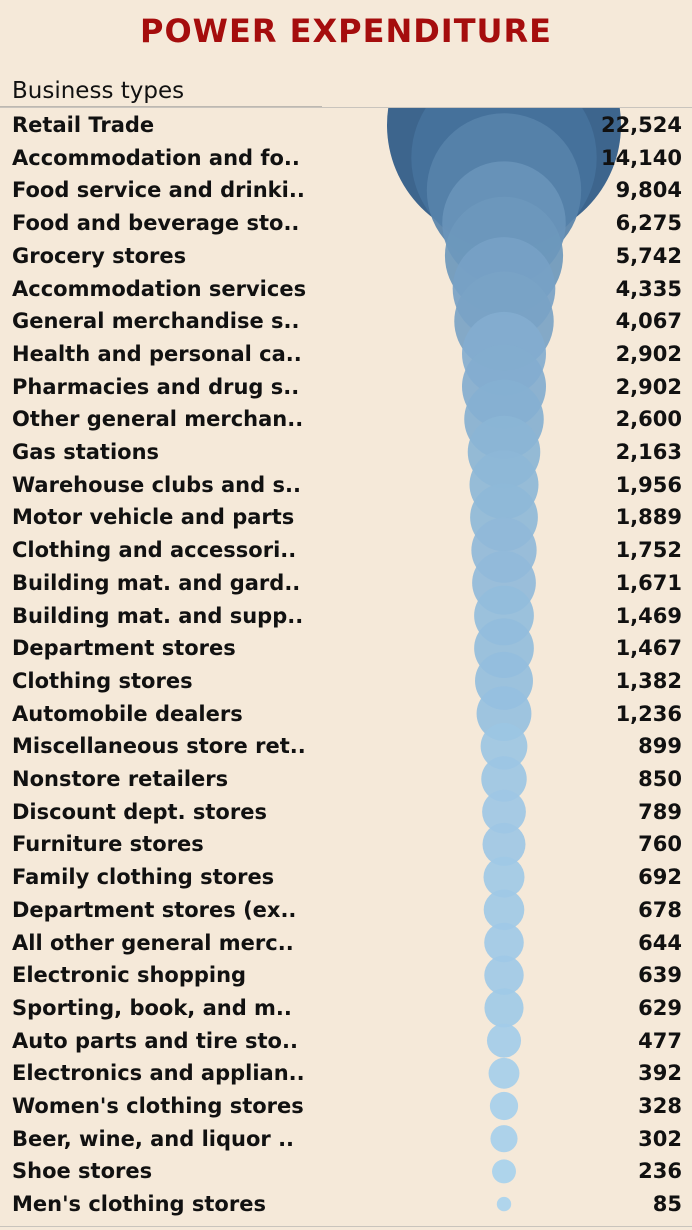 The height and width of the screenshot is (1230, 692). I want to click on row-label: Women's clothing stores, so click(158, 1106).